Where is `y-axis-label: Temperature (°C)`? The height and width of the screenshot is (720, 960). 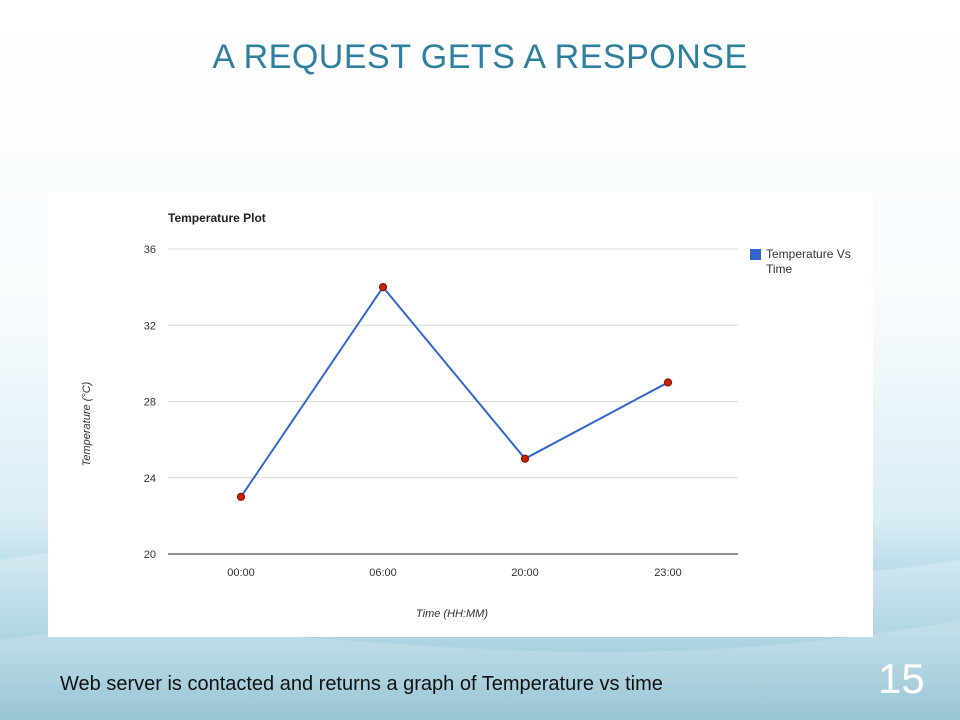 y-axis-label: Temperature (°C) is located at coordinates (87, 423).